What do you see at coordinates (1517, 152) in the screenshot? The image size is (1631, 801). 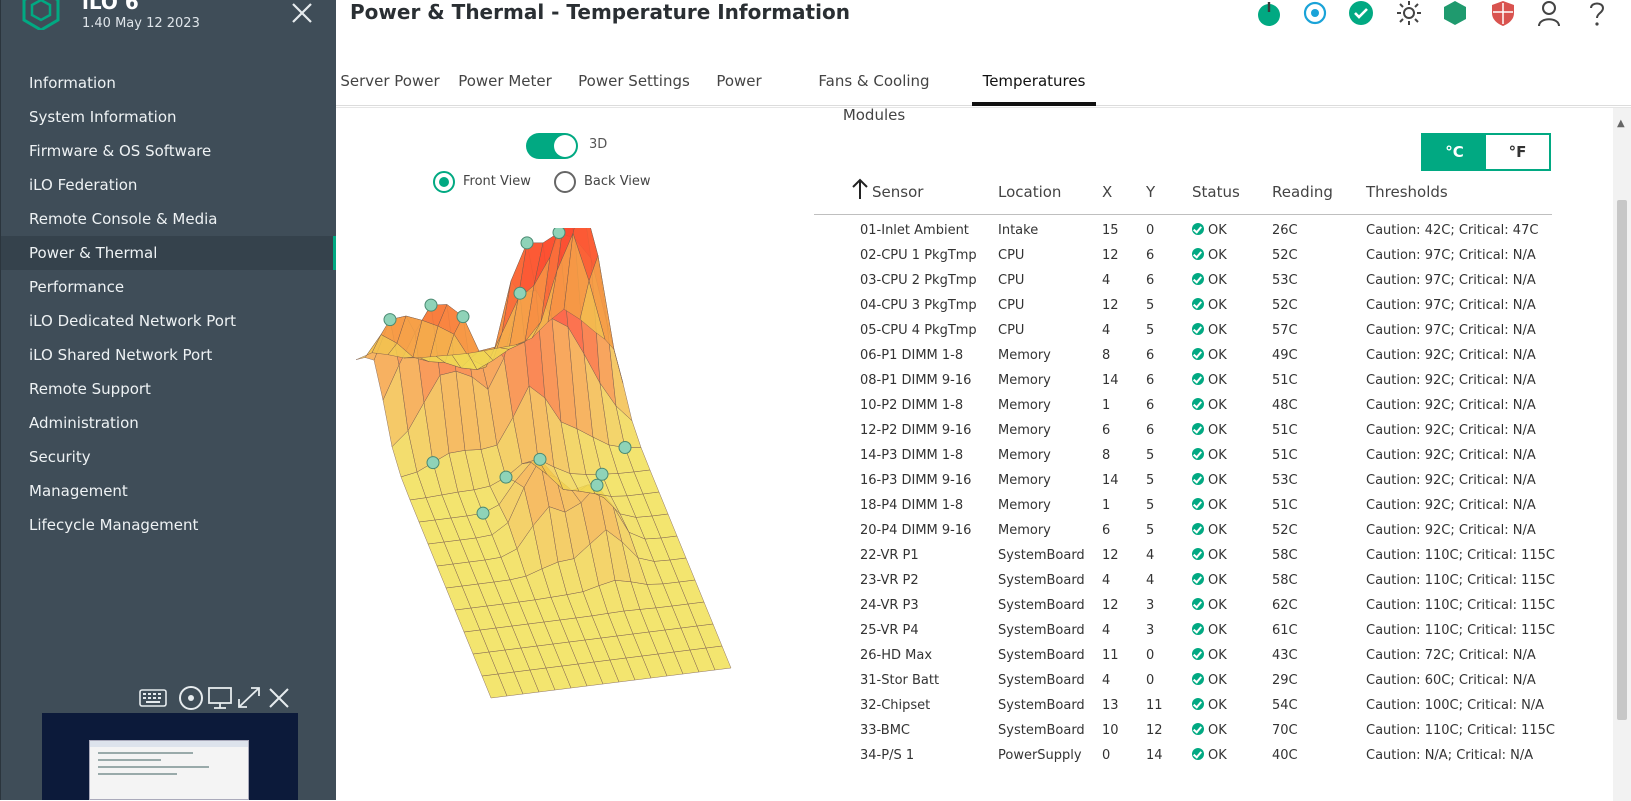 I see `fahrenheit-button: °F` at bounding box center [1517, 152].